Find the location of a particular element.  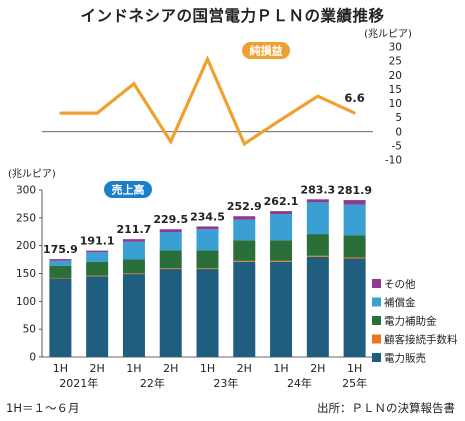

legend-label: 電力補助金 is located at coordinates (410, 321).